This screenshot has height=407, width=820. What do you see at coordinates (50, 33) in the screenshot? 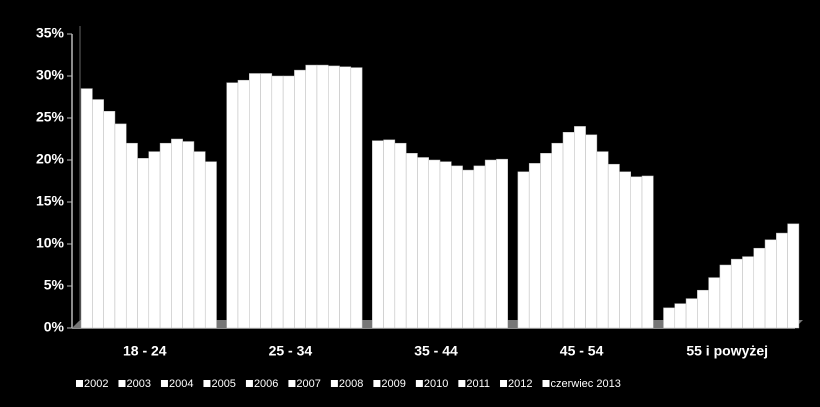
I see `y-tick-label: 35%` at bounding box center [50, 33].